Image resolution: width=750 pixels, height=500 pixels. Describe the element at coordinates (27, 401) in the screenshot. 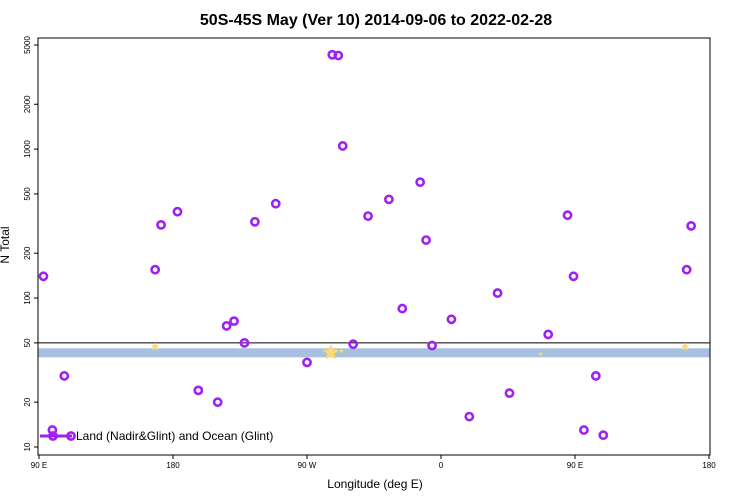

I see `y-tick-label: 20` at that location.